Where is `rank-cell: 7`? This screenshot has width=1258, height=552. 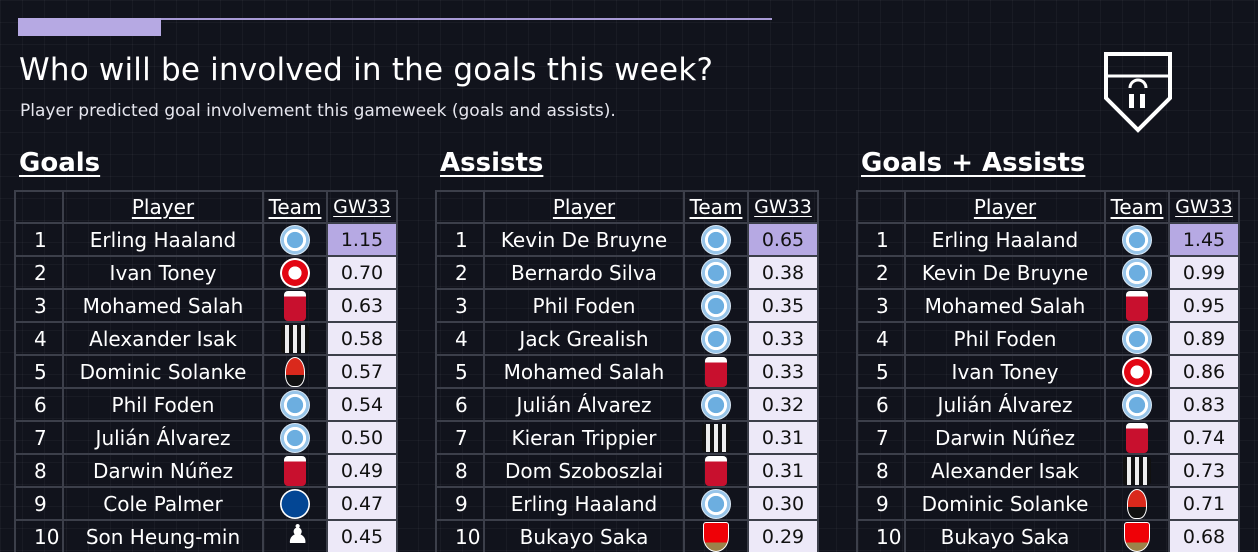
rank-cell: 7 is located at coordinates (881, 437).